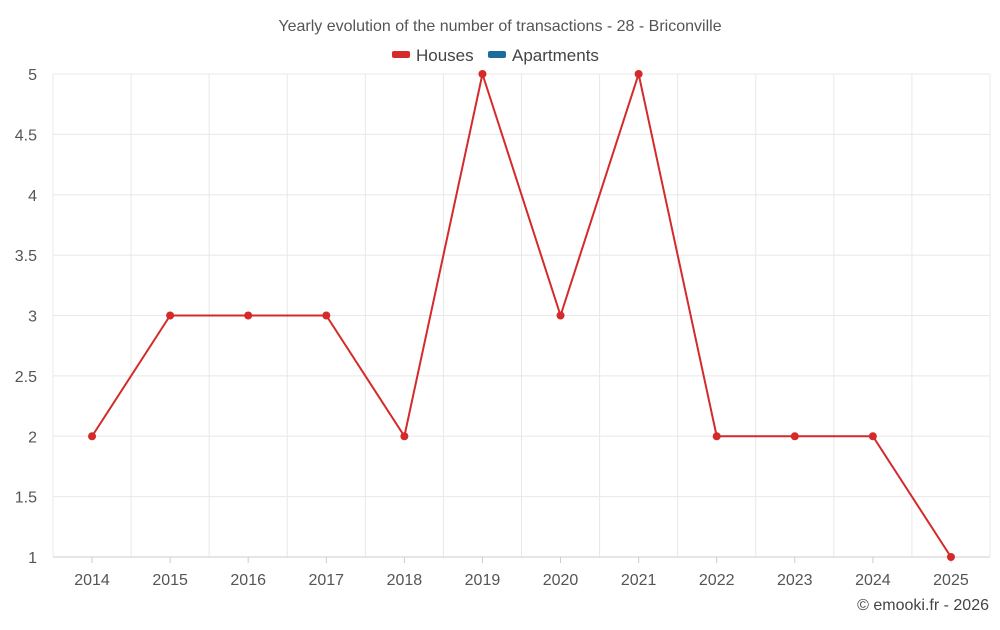 Image resolution: width=1000 pixels, height=630 pixels. I want to click on x-tick-label: 2018, so click(405, 580).